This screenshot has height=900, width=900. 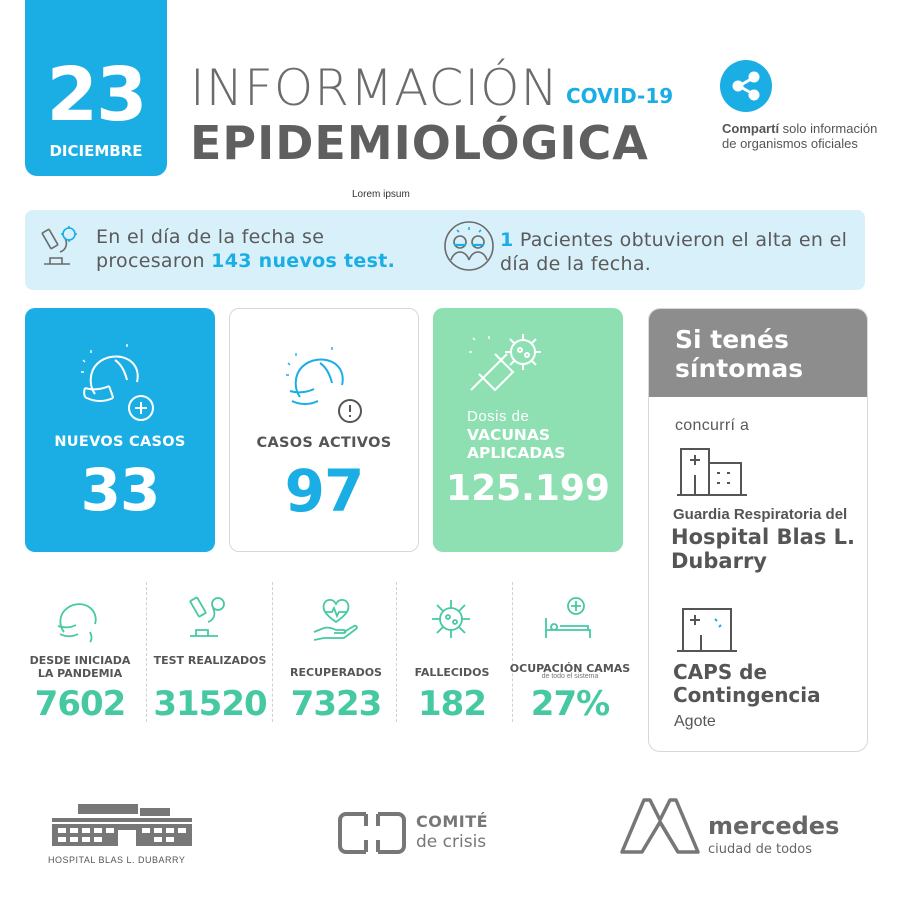 I want to click on share-bold: Compartí, so click(x=751, y=128).